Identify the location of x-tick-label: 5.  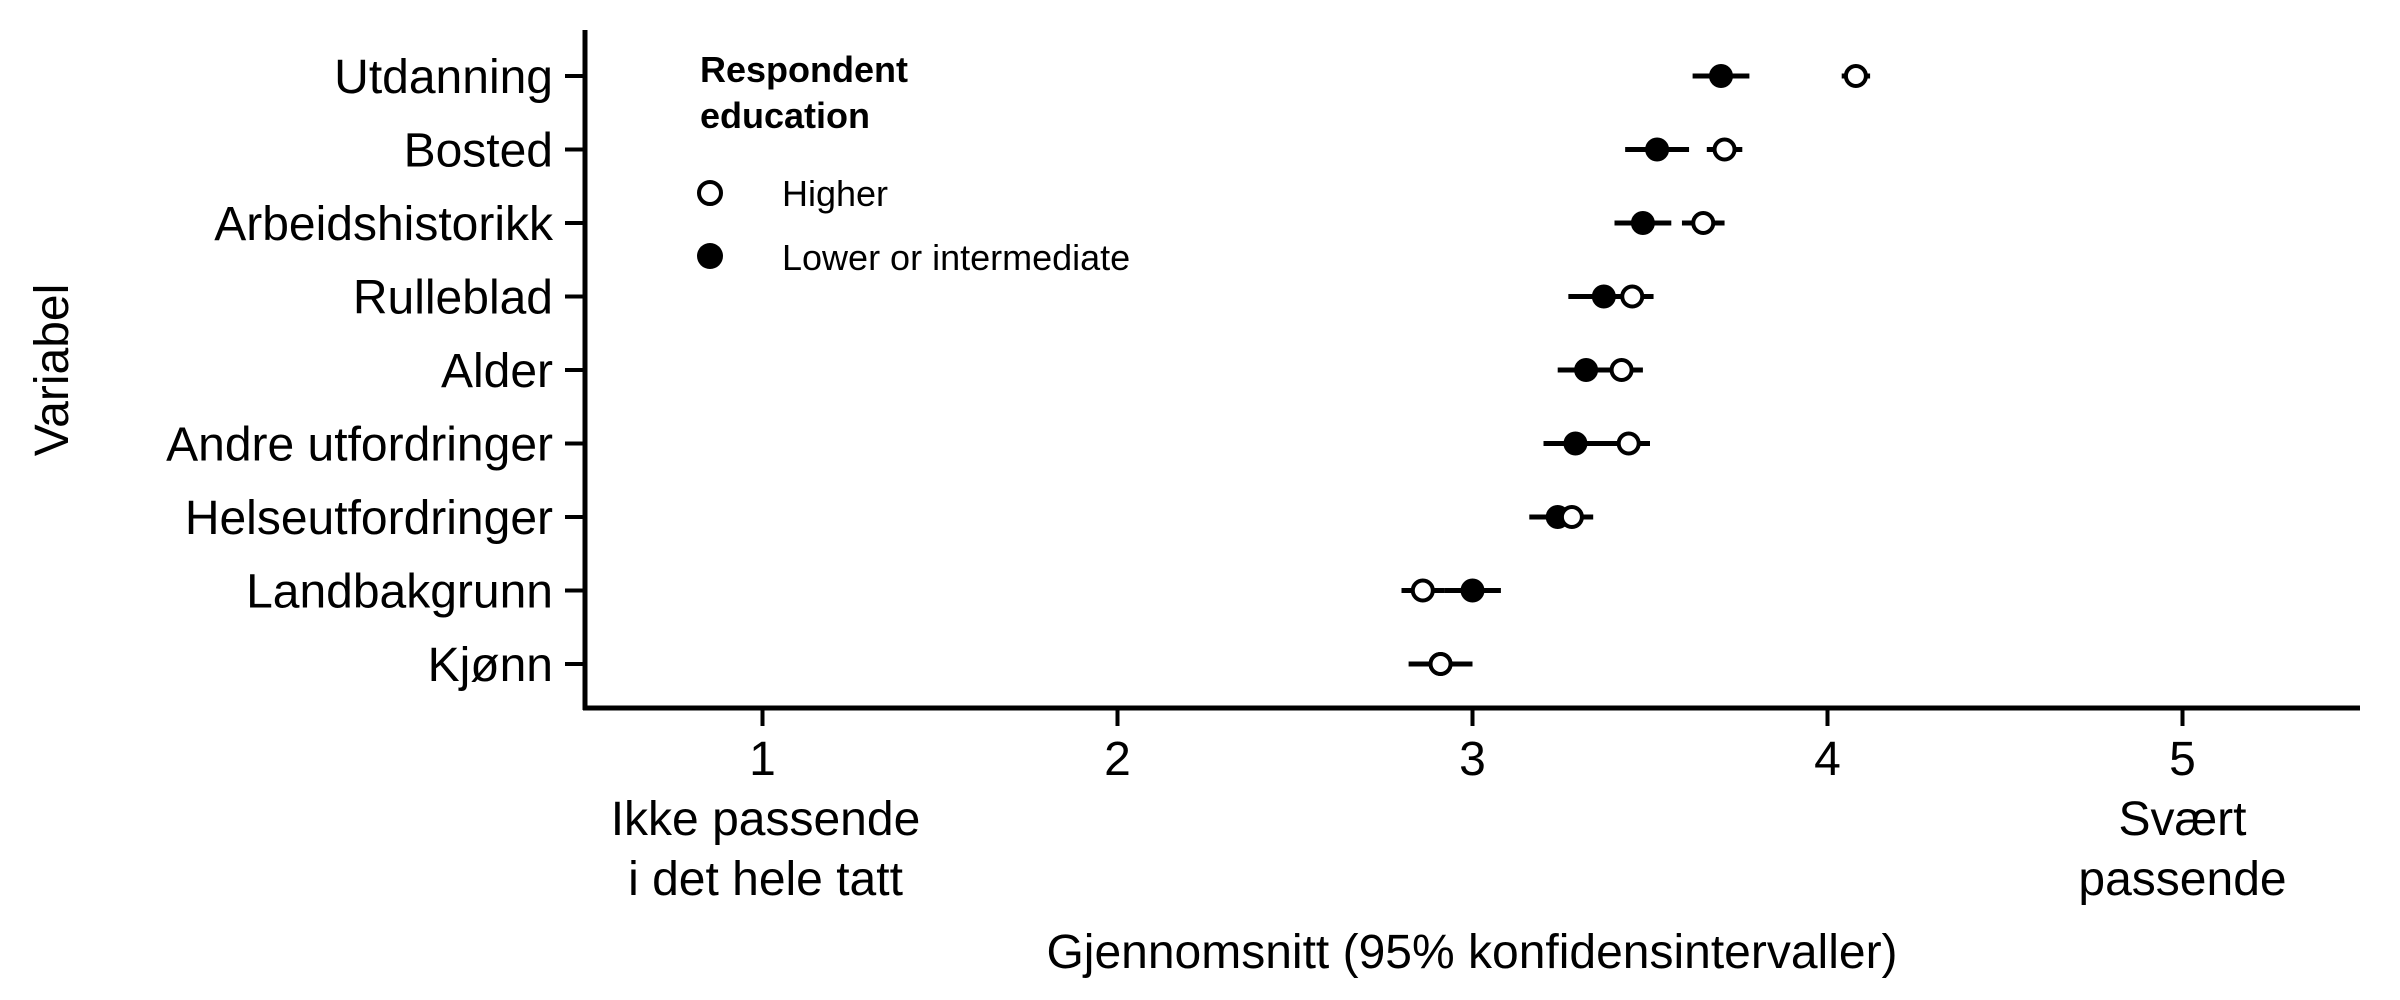
(2182, 759).